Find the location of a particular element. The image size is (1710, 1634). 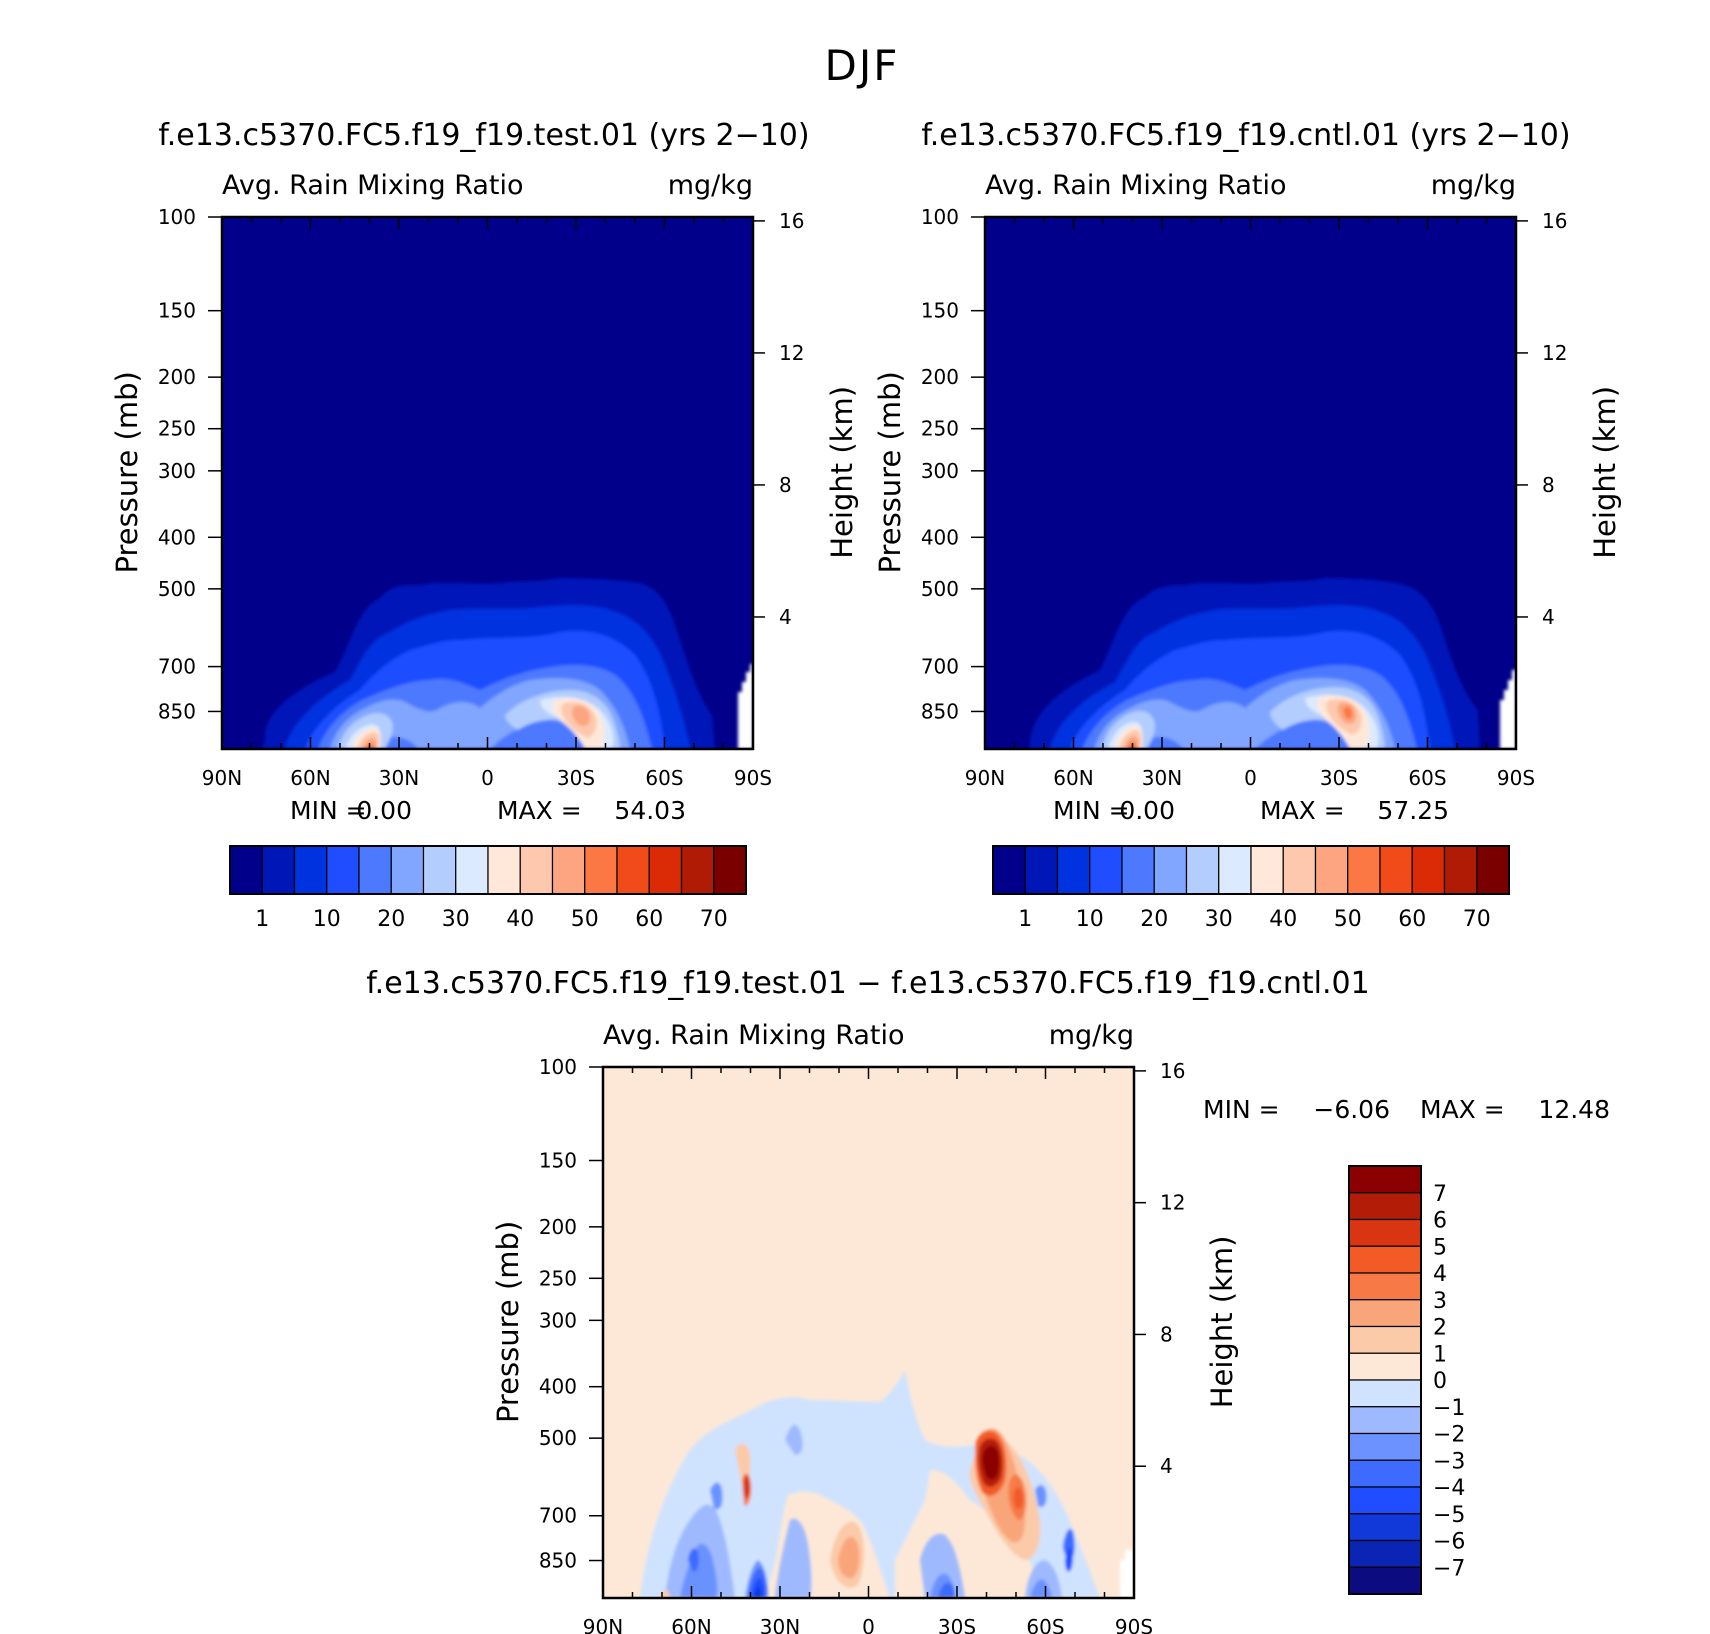

colorbar-label: 5 is located at coordinates (1440, 1247).